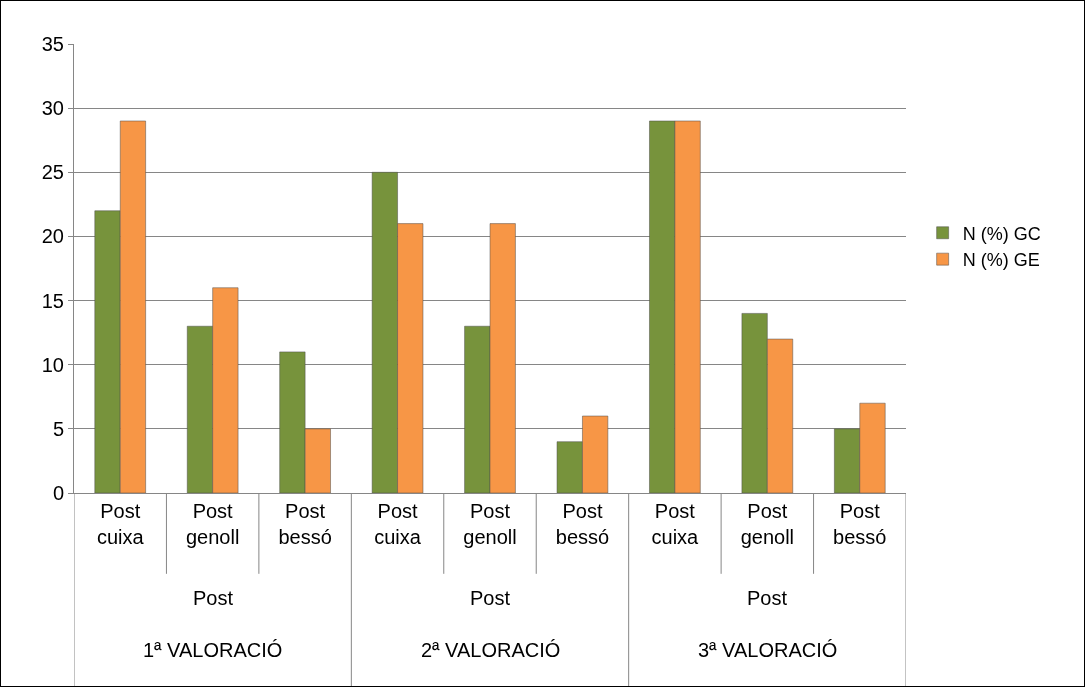  I want to click on legend-label: N (%) GC, so click(1001, 233).